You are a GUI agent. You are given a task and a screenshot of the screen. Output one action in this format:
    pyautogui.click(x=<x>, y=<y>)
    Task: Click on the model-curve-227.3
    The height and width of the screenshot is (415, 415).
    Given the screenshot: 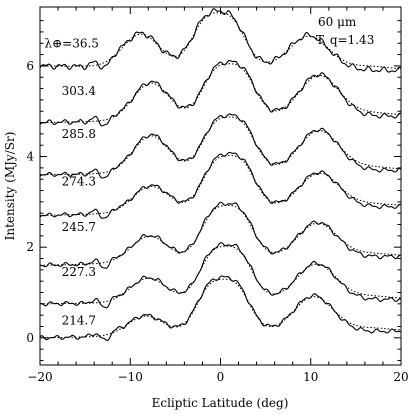 What is the action you would take?
    pyautogui.click(x=220, y=275)
    